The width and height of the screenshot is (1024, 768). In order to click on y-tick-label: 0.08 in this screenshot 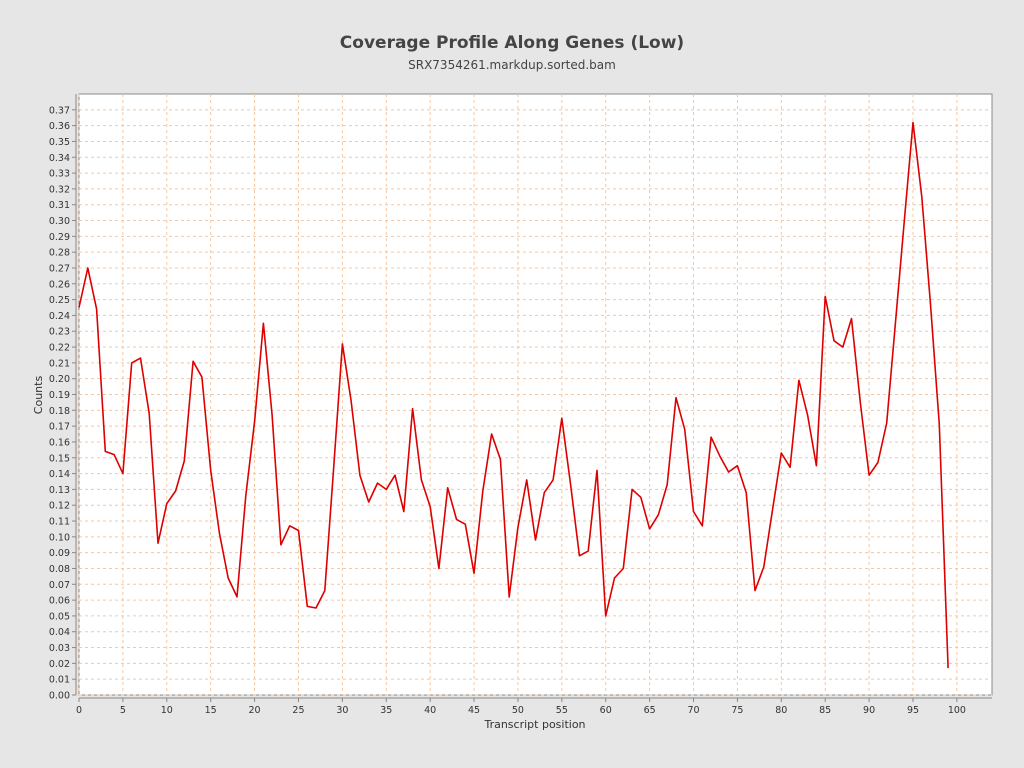, I will do `click(59, 569)`.